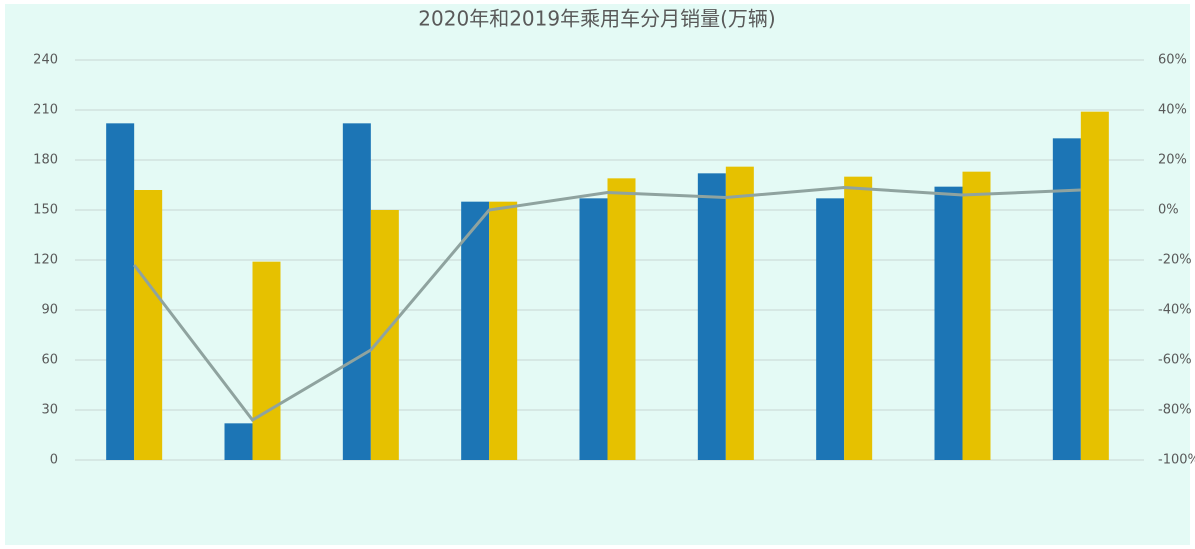  I want to click on y-tick-label: 210, so click(45, 110).